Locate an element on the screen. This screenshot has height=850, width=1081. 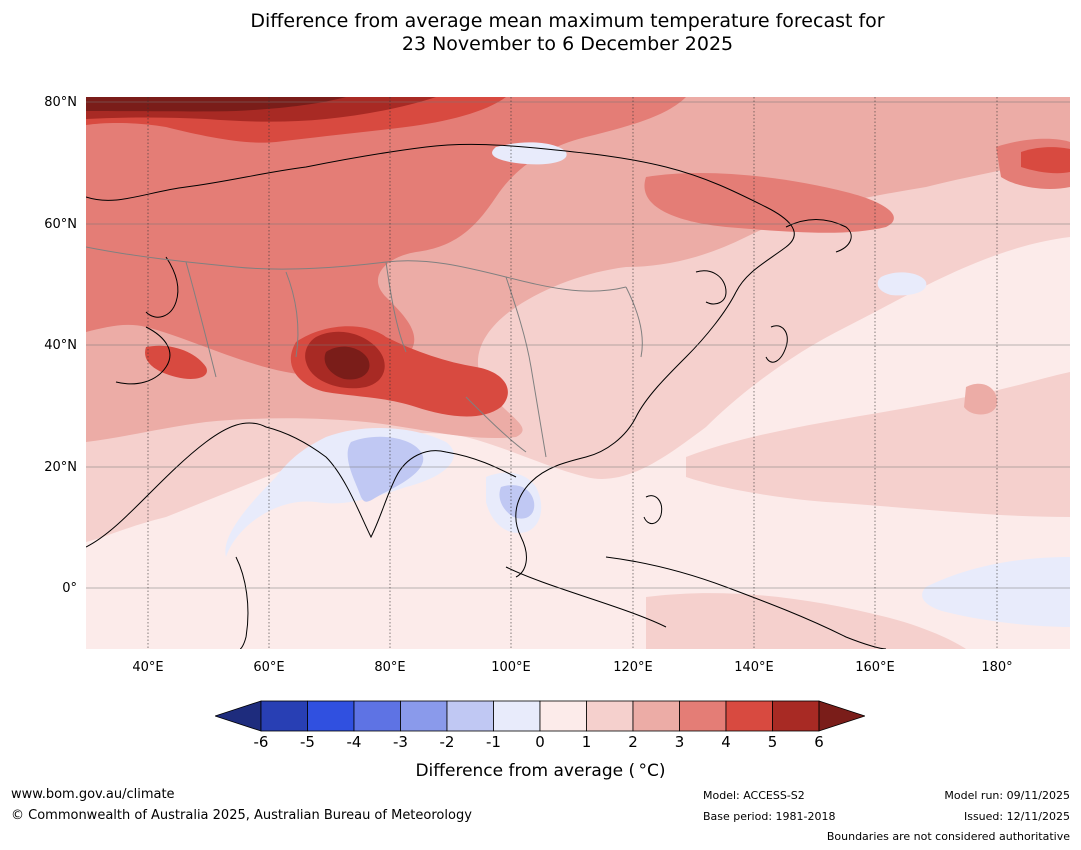
colorbar-cells is located at coordinates (540, 716).